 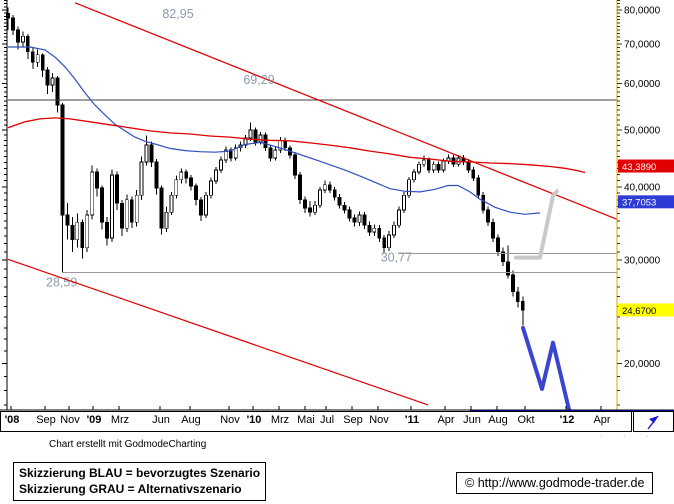 I want to click on current-value-text: 24,6700, so click(x=639, y=311).